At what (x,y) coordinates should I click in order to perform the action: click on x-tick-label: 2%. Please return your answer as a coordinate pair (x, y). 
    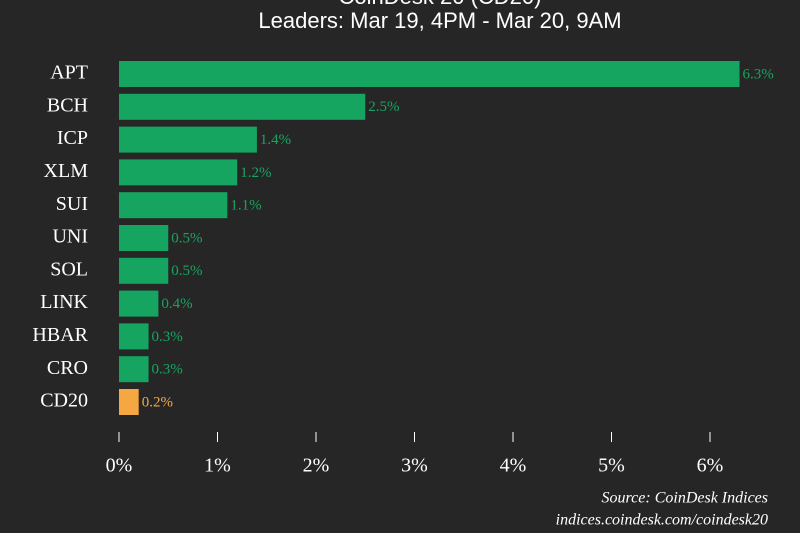
    Looking at the image, I should click on (316, 466).